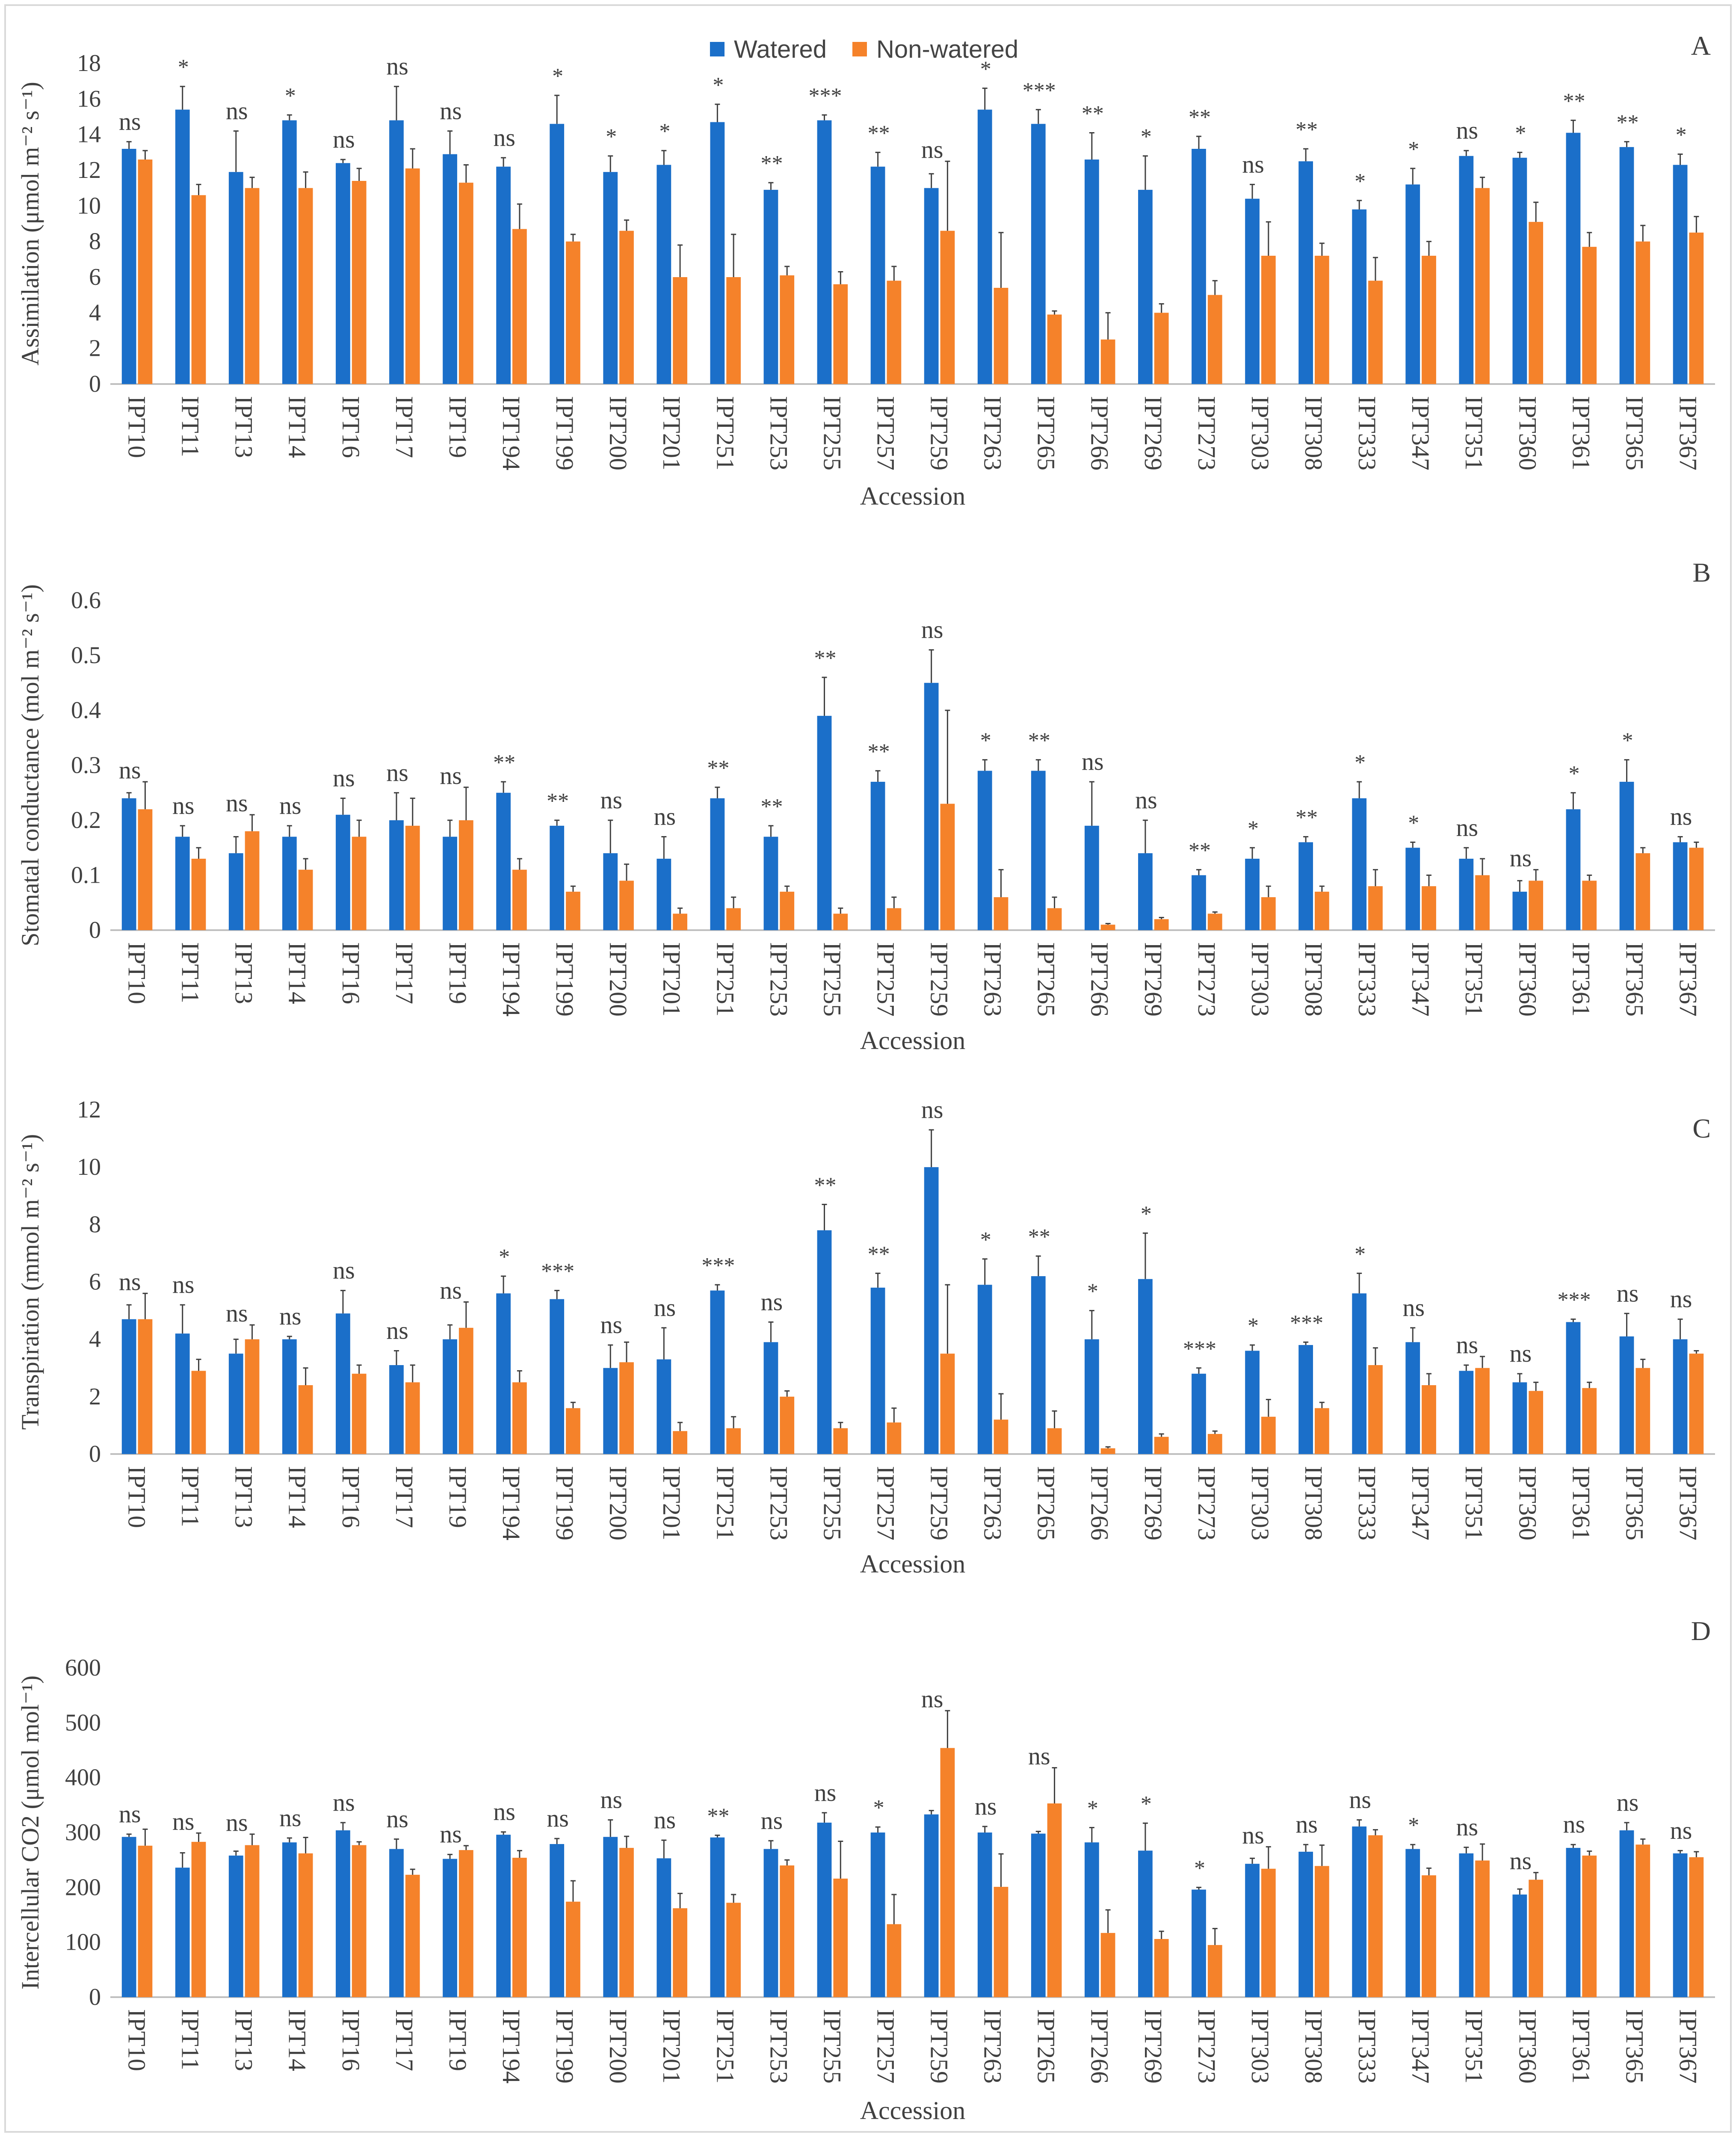  I want to click on x-tick-label: IPT13, so click(244, 427).